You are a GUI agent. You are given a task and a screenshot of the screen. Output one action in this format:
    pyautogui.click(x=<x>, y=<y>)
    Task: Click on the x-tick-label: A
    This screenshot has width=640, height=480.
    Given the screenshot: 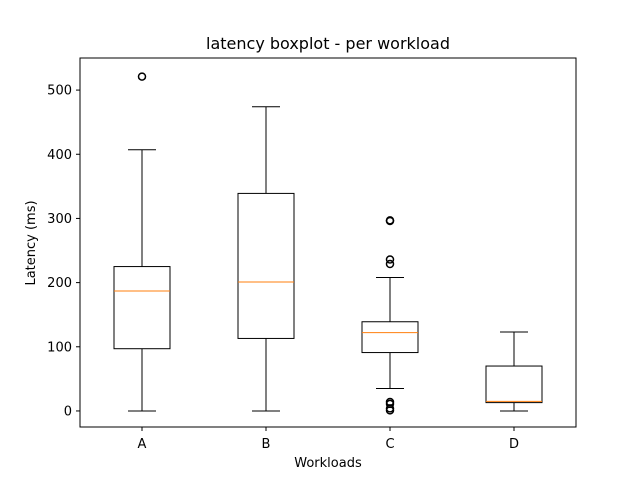 What is the action you would take?
    pyautogui.click(x=142, y=444)
    